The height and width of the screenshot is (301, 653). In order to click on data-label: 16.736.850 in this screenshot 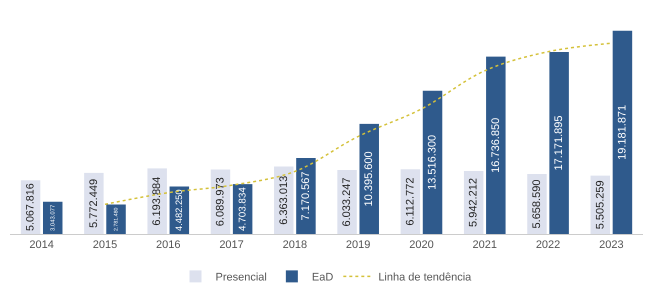, I will do `click(496, 145)`.